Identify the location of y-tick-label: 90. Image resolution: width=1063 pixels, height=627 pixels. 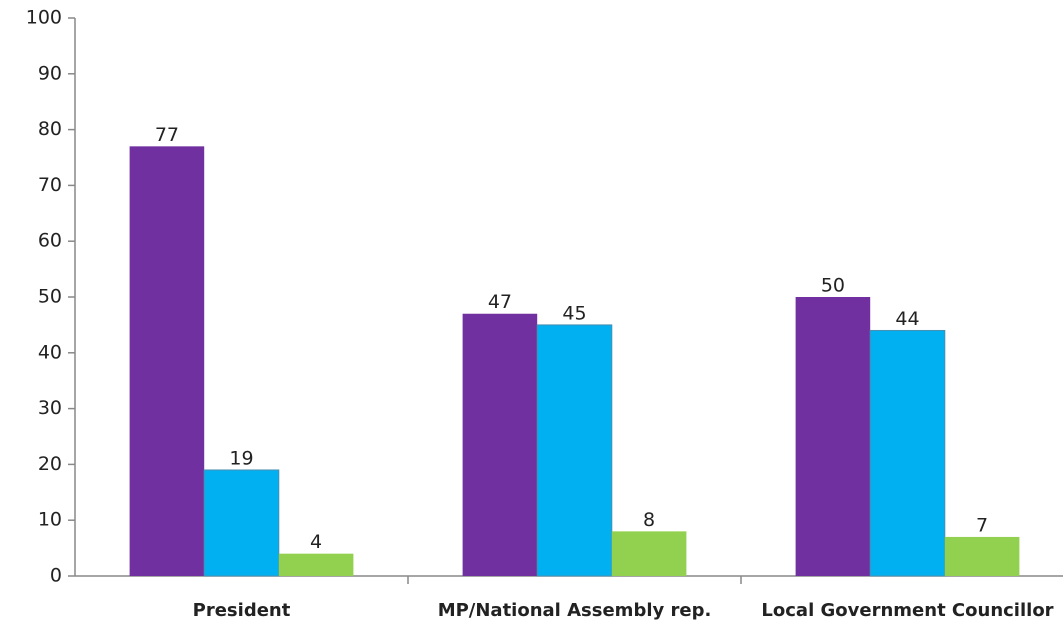
(50, 73).